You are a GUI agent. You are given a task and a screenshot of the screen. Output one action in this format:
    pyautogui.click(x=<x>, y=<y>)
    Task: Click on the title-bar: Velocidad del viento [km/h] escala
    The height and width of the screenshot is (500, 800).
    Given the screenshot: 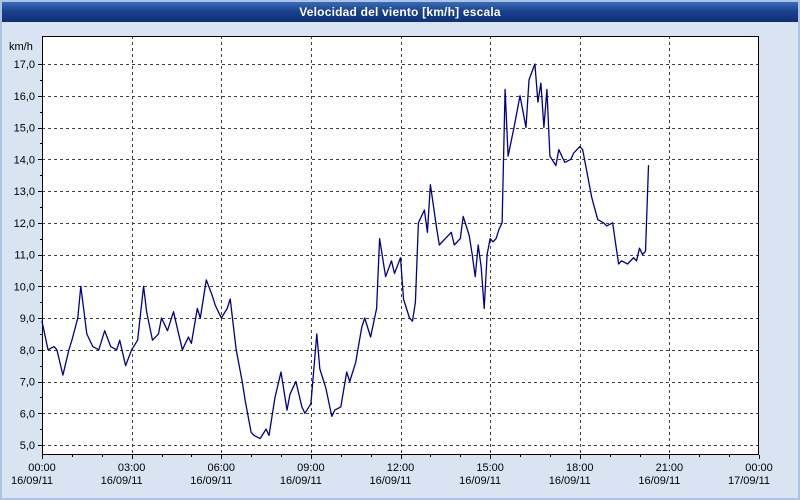 What is the action you would take?
    pyautogui.click(x=400, y=12)
    